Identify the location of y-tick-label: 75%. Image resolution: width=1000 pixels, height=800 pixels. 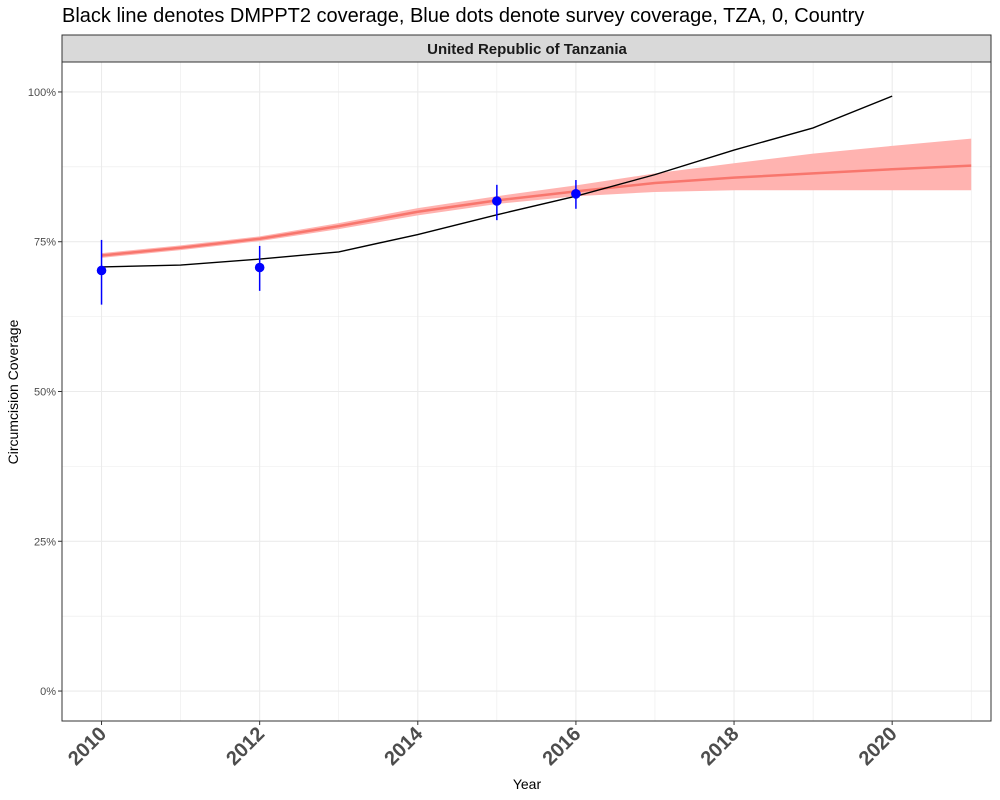
(45, 243).